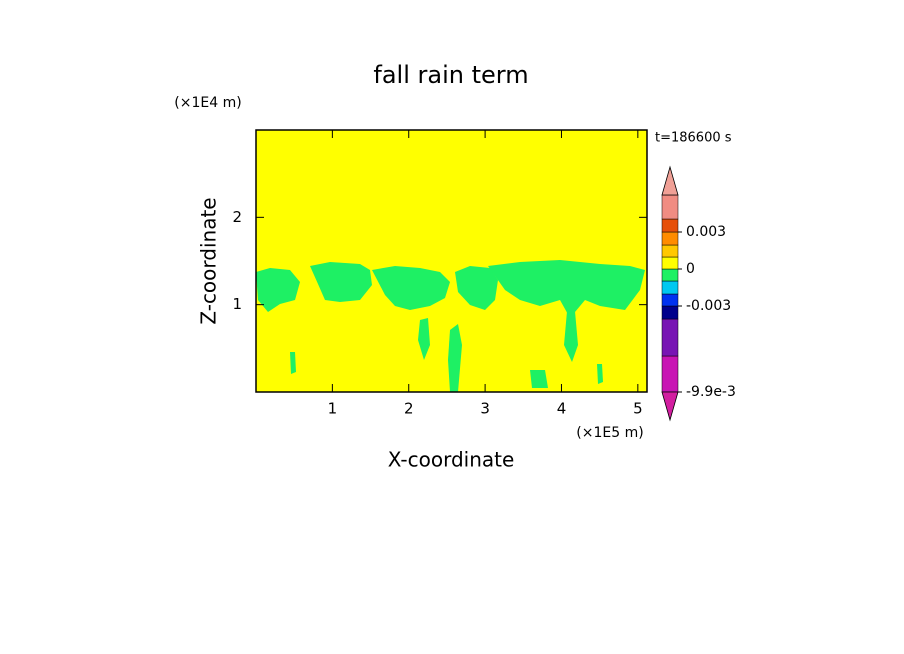  I want to click on rain-regions, so click(450, 326).